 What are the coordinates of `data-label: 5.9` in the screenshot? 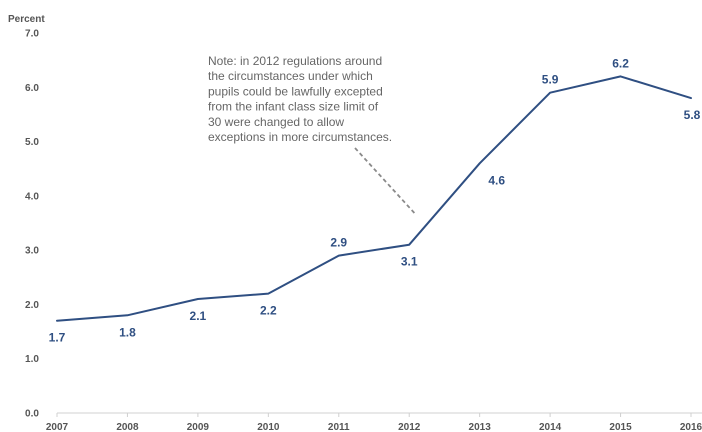 It's located at (550, 80).